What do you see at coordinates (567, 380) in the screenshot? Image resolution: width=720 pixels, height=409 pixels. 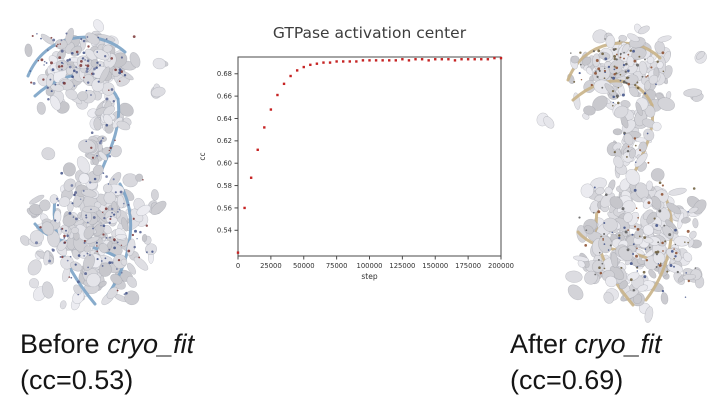 I see `caption-after-cc-value: (cc=0.69)` at bounding box center [567, 380].